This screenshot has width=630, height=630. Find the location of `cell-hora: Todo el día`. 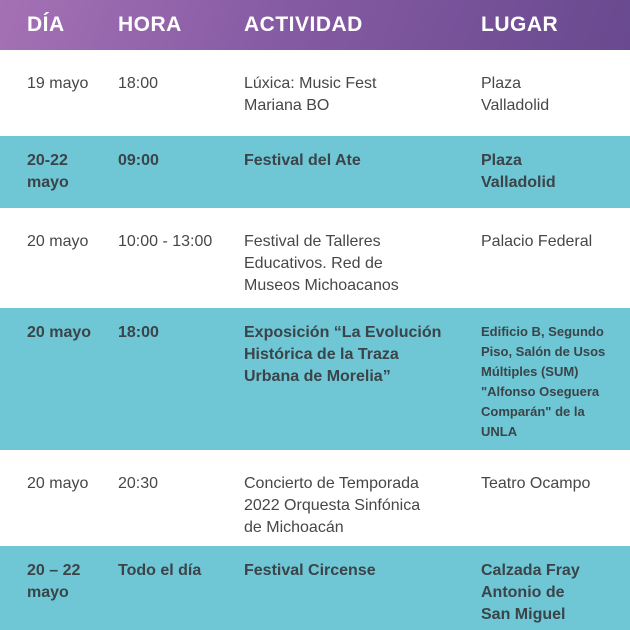

cell-hora: Todo el día is located at coordinates (160, 571).